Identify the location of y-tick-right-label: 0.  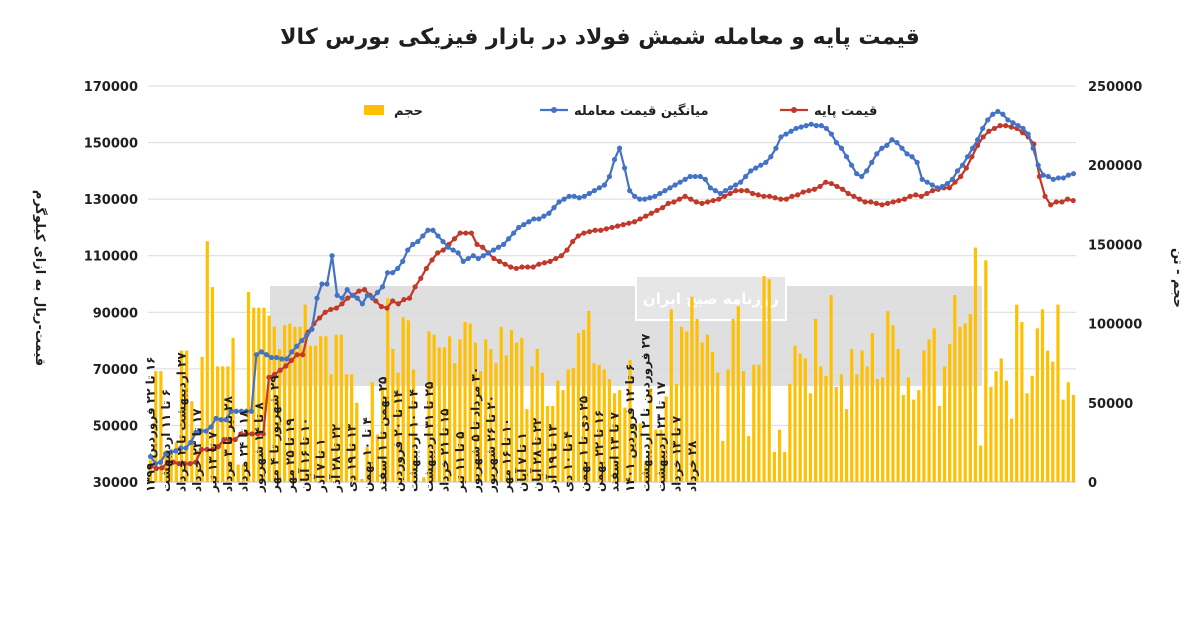
(1092, 483).